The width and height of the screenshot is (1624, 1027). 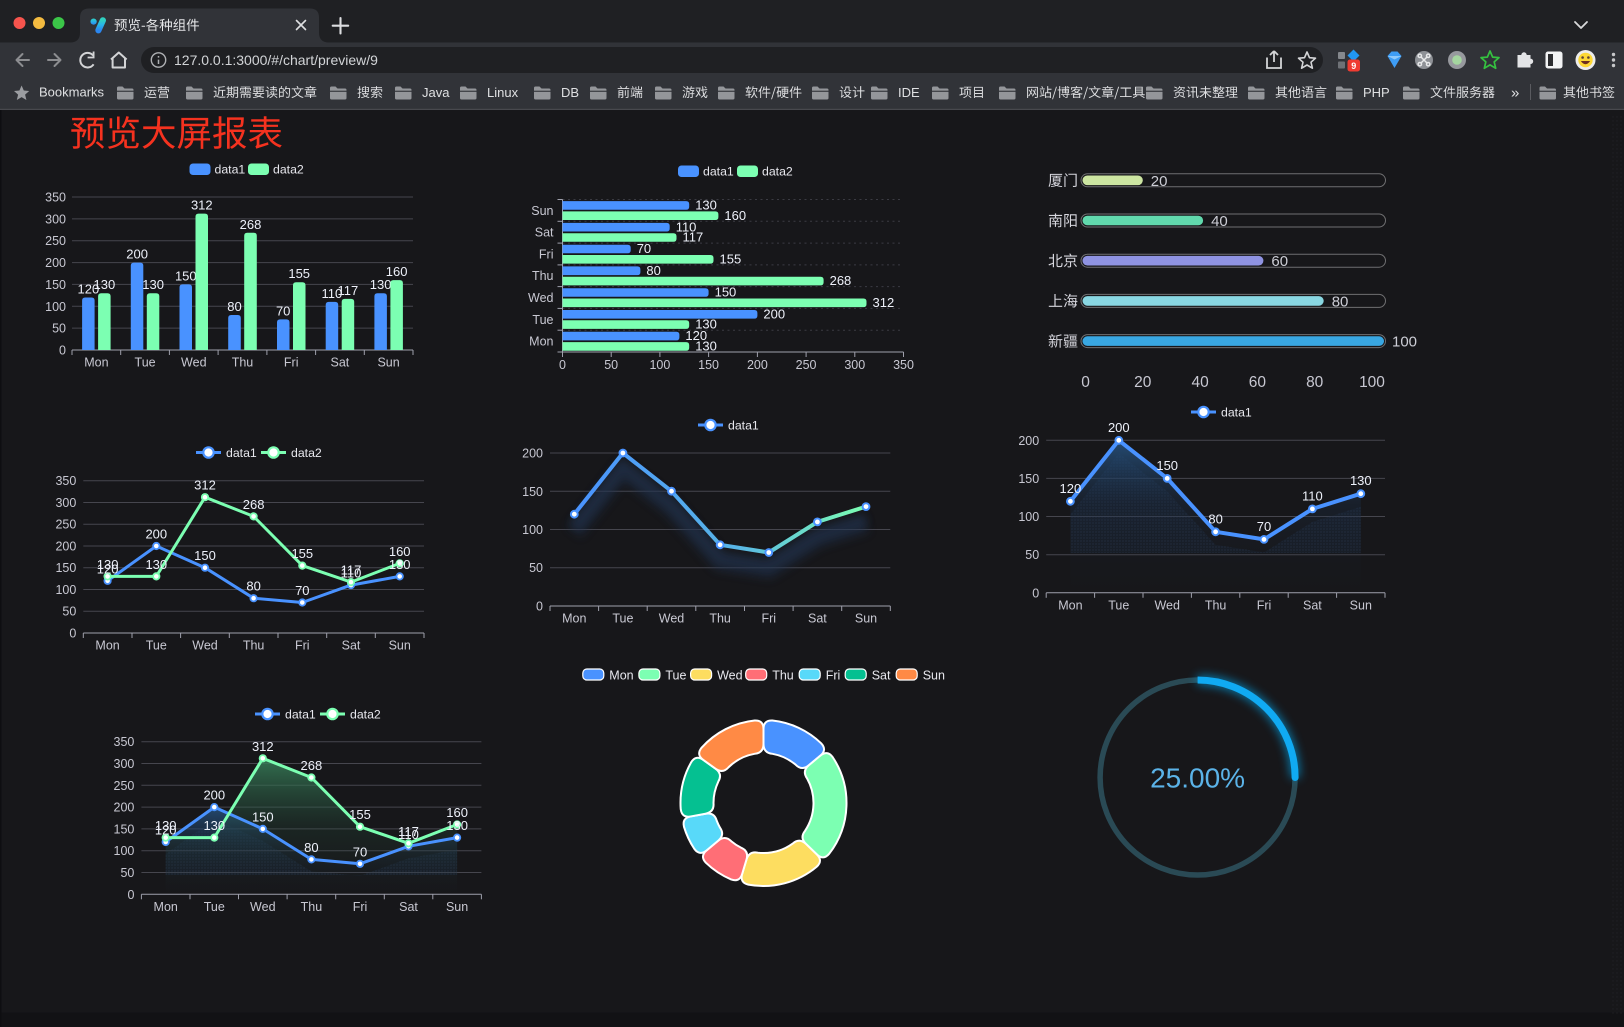 What do you see at coordinates (276, 60) in the screenshot?
I see `svg-text:127.0.0.1:3000/#/chart/preview: 127.0.0.1:3000/#/chart/preview/9` at bounding box center [276, 60].